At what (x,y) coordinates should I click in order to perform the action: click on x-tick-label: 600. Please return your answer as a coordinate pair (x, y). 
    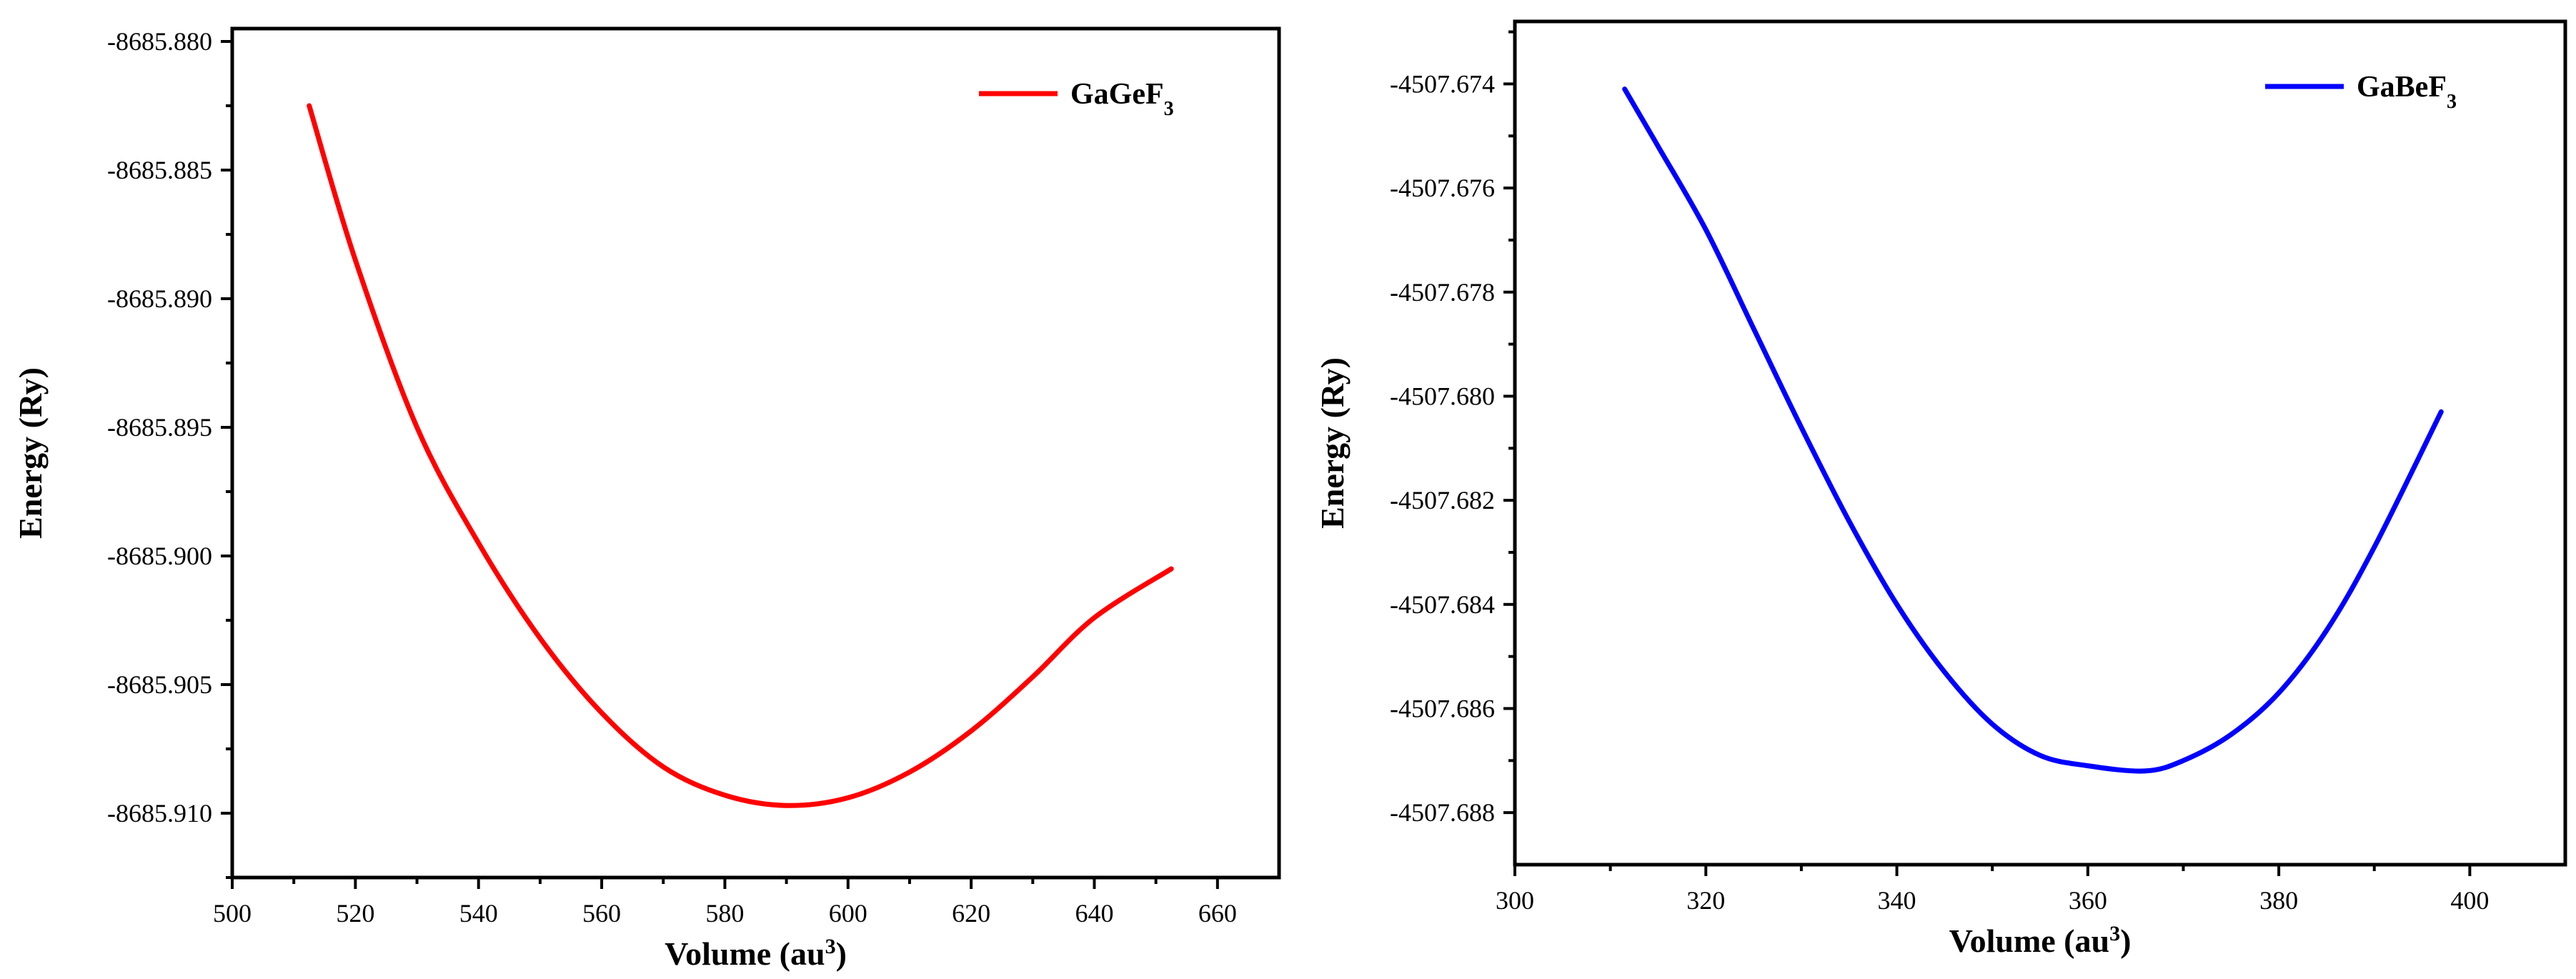
    Looking at the image, I should click on (848, 914).